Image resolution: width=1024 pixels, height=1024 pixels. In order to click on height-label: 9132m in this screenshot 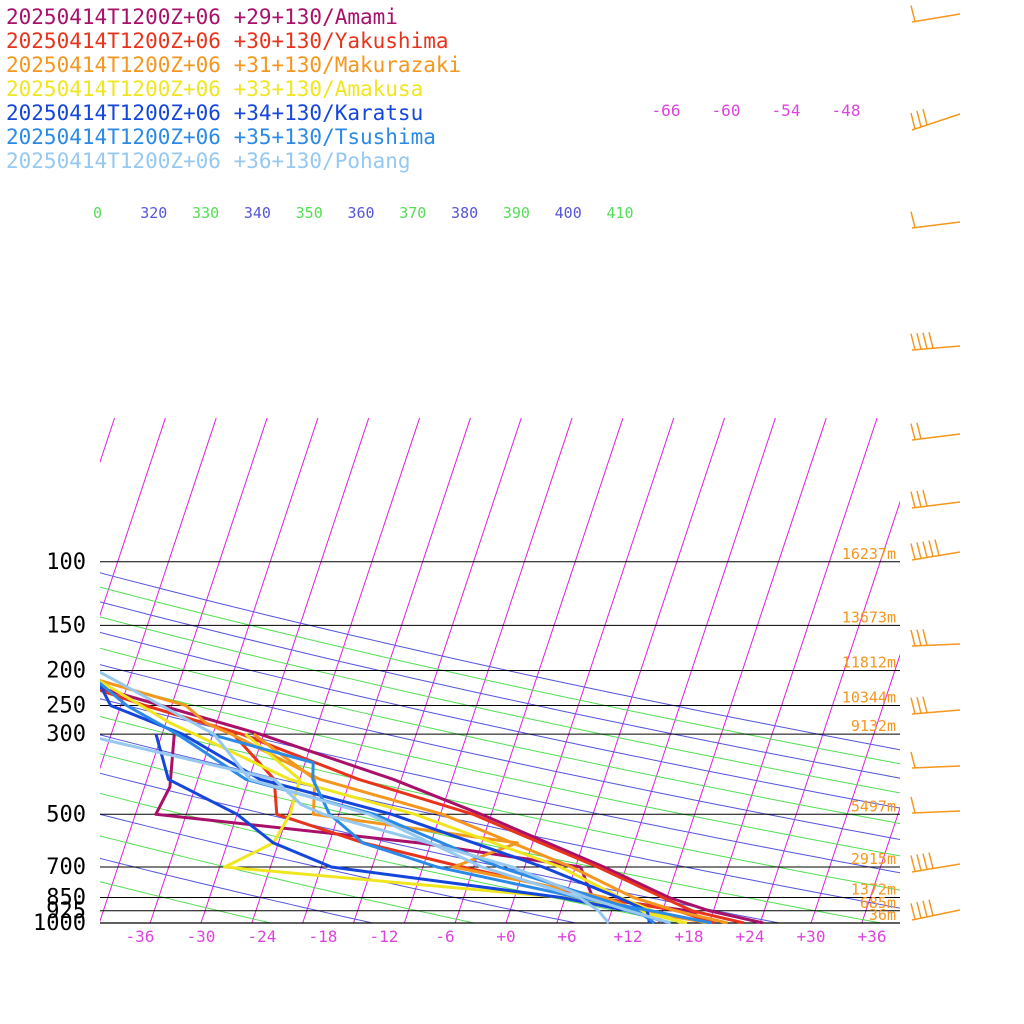, I will do `click(873, 726)`.